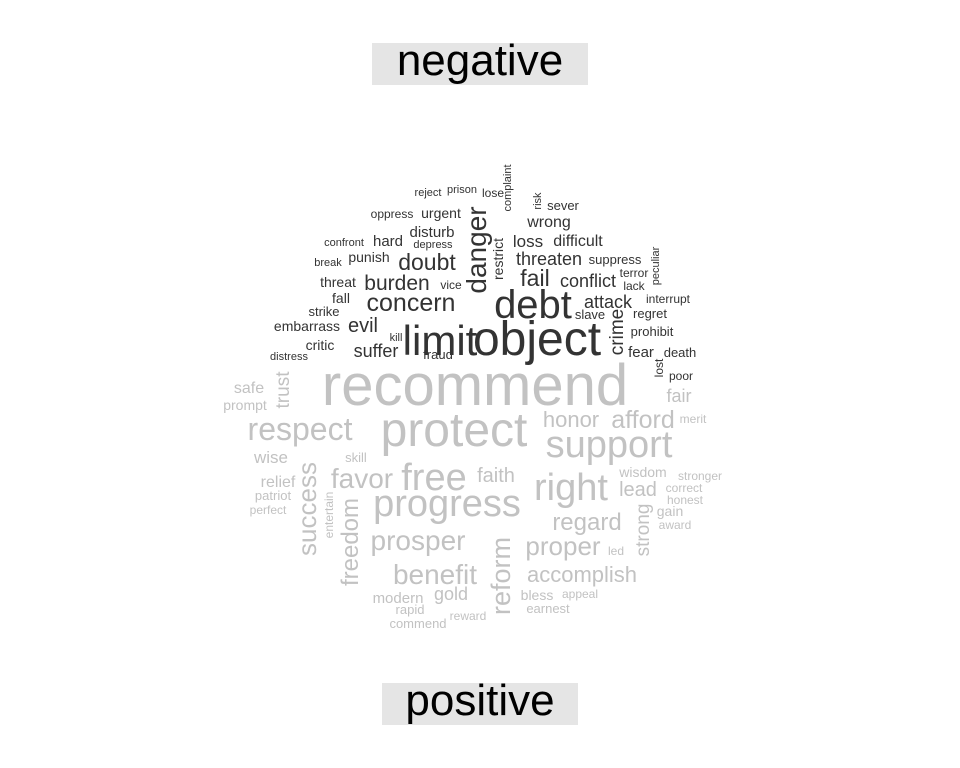 The image size is (960, 768). I want to click on positive-word-regard: regard, so click(586, 522).